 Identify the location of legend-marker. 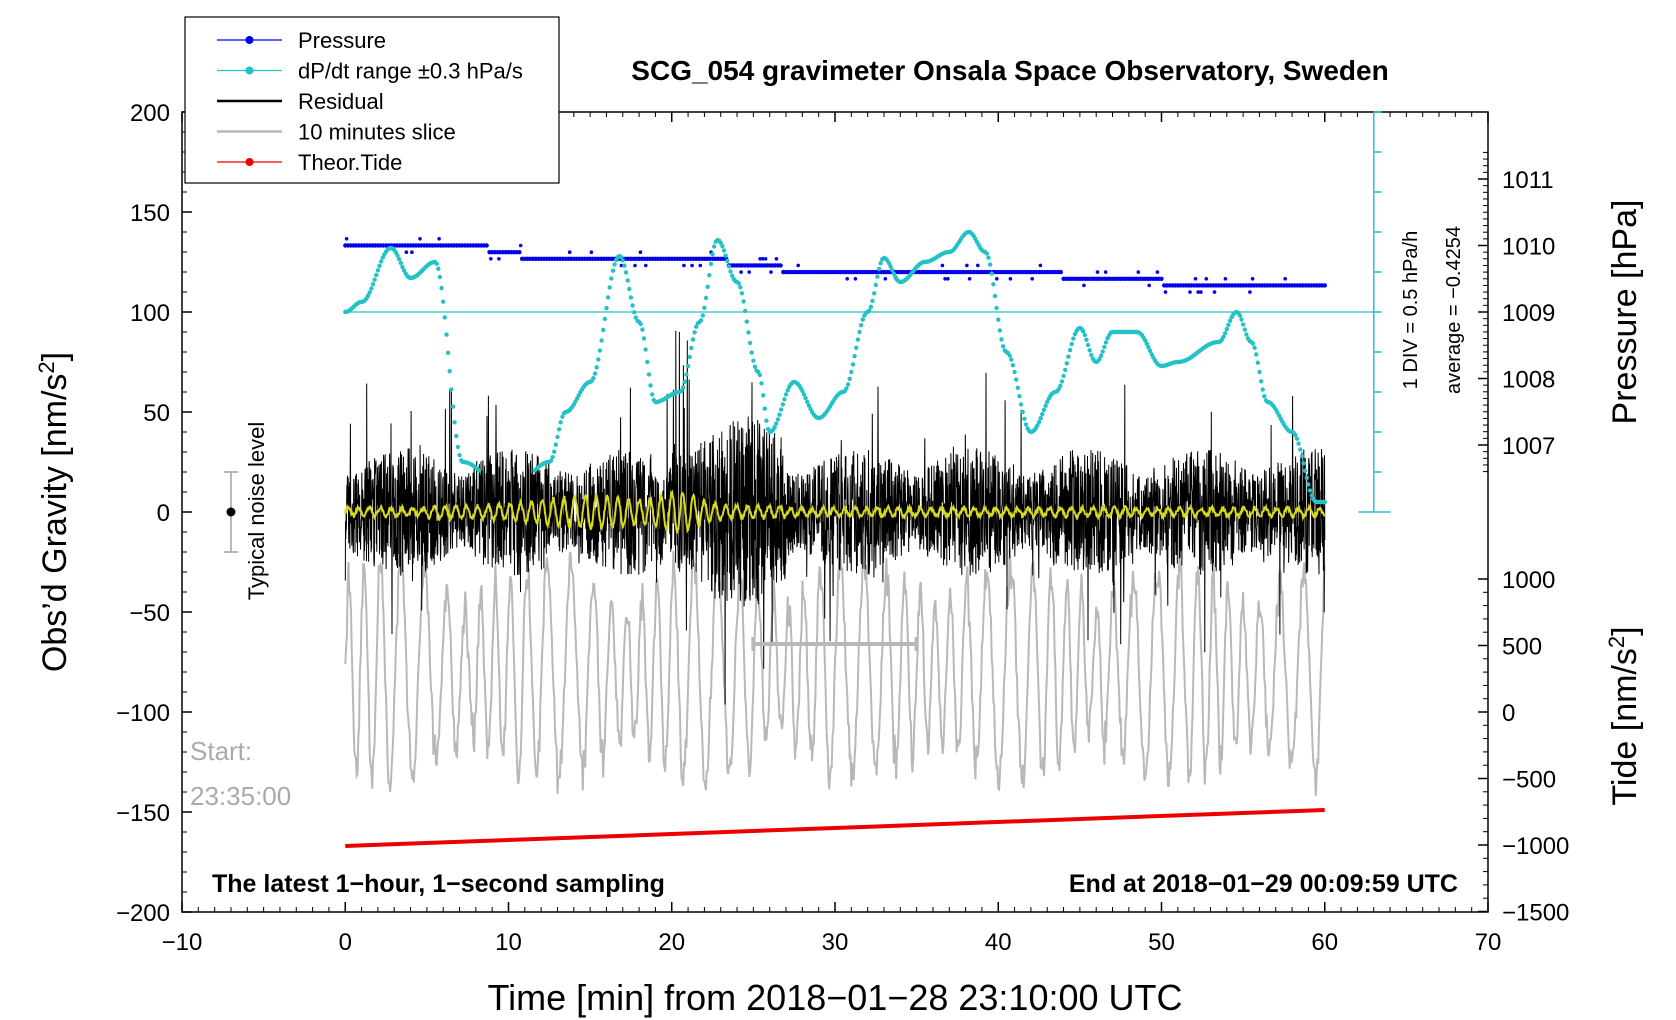
(249, 162).